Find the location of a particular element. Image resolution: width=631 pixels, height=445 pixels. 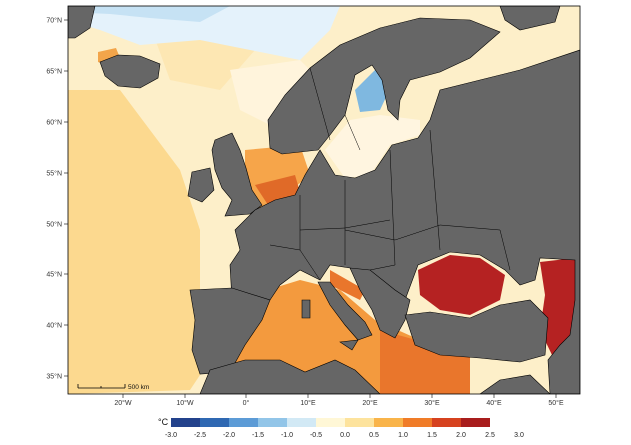

north-sea-hot is located at coordinates (277, 191).